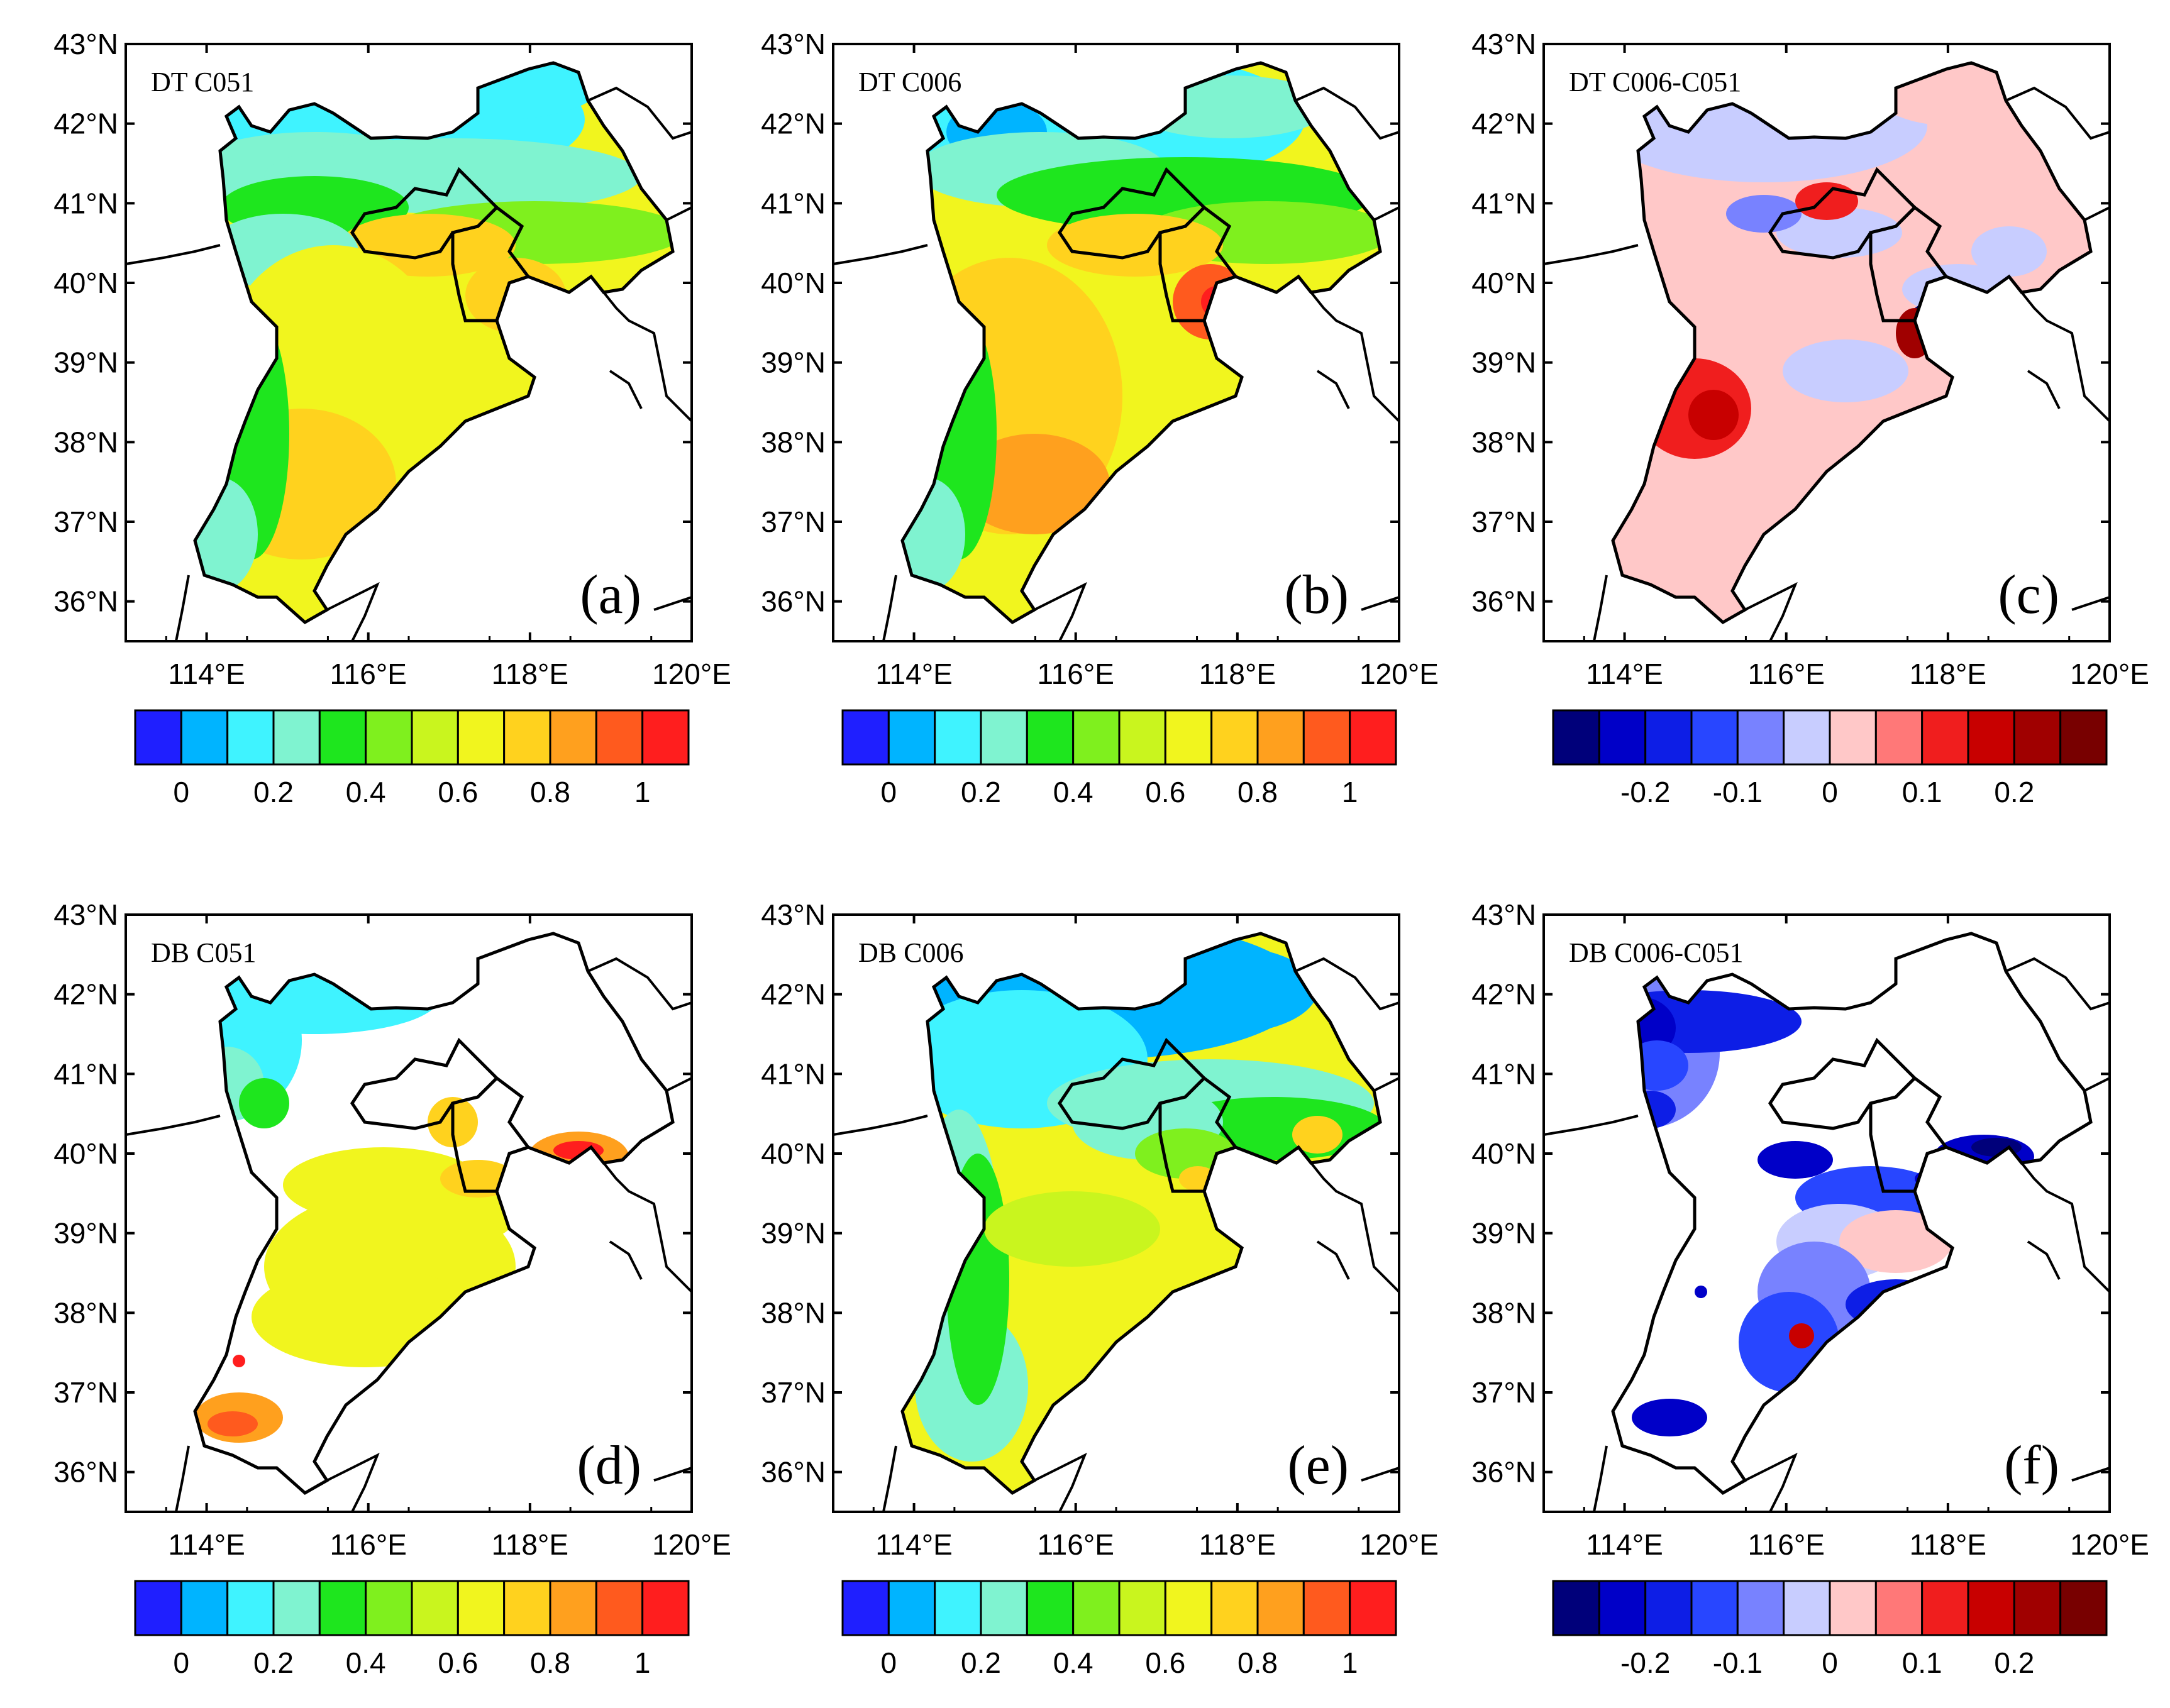 The width and height of the screenshot is (2170, 1708). I want to click on colorbar-label: 0.4, so click(366, 1663).